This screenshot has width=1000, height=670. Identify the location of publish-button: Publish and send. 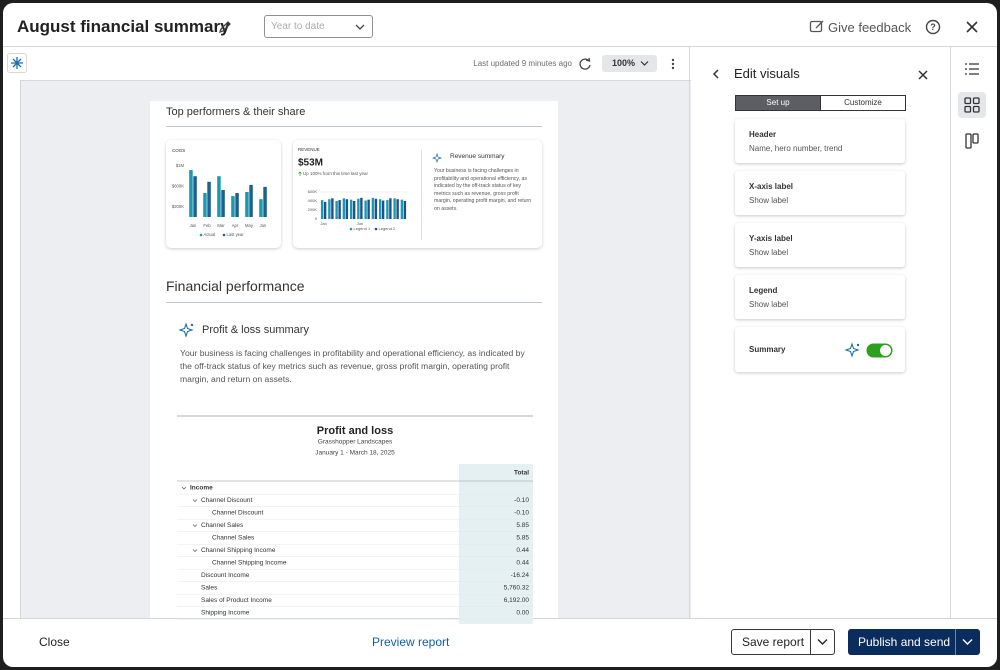
(914, 642).